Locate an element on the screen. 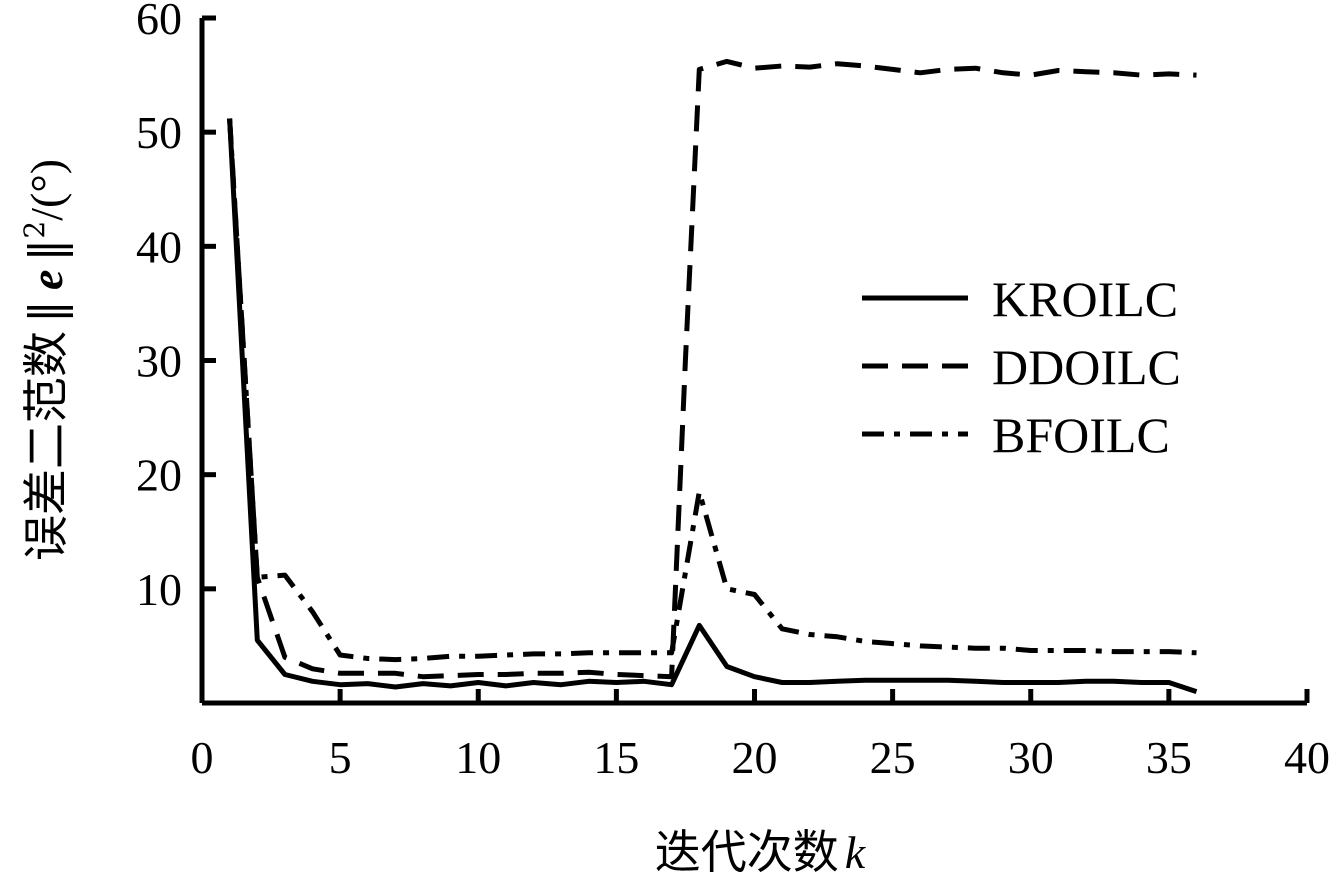 The width and height of the screenshot is (1337, 884). y-axis-title-unit: /(°) is located at coordinates (46, 190).